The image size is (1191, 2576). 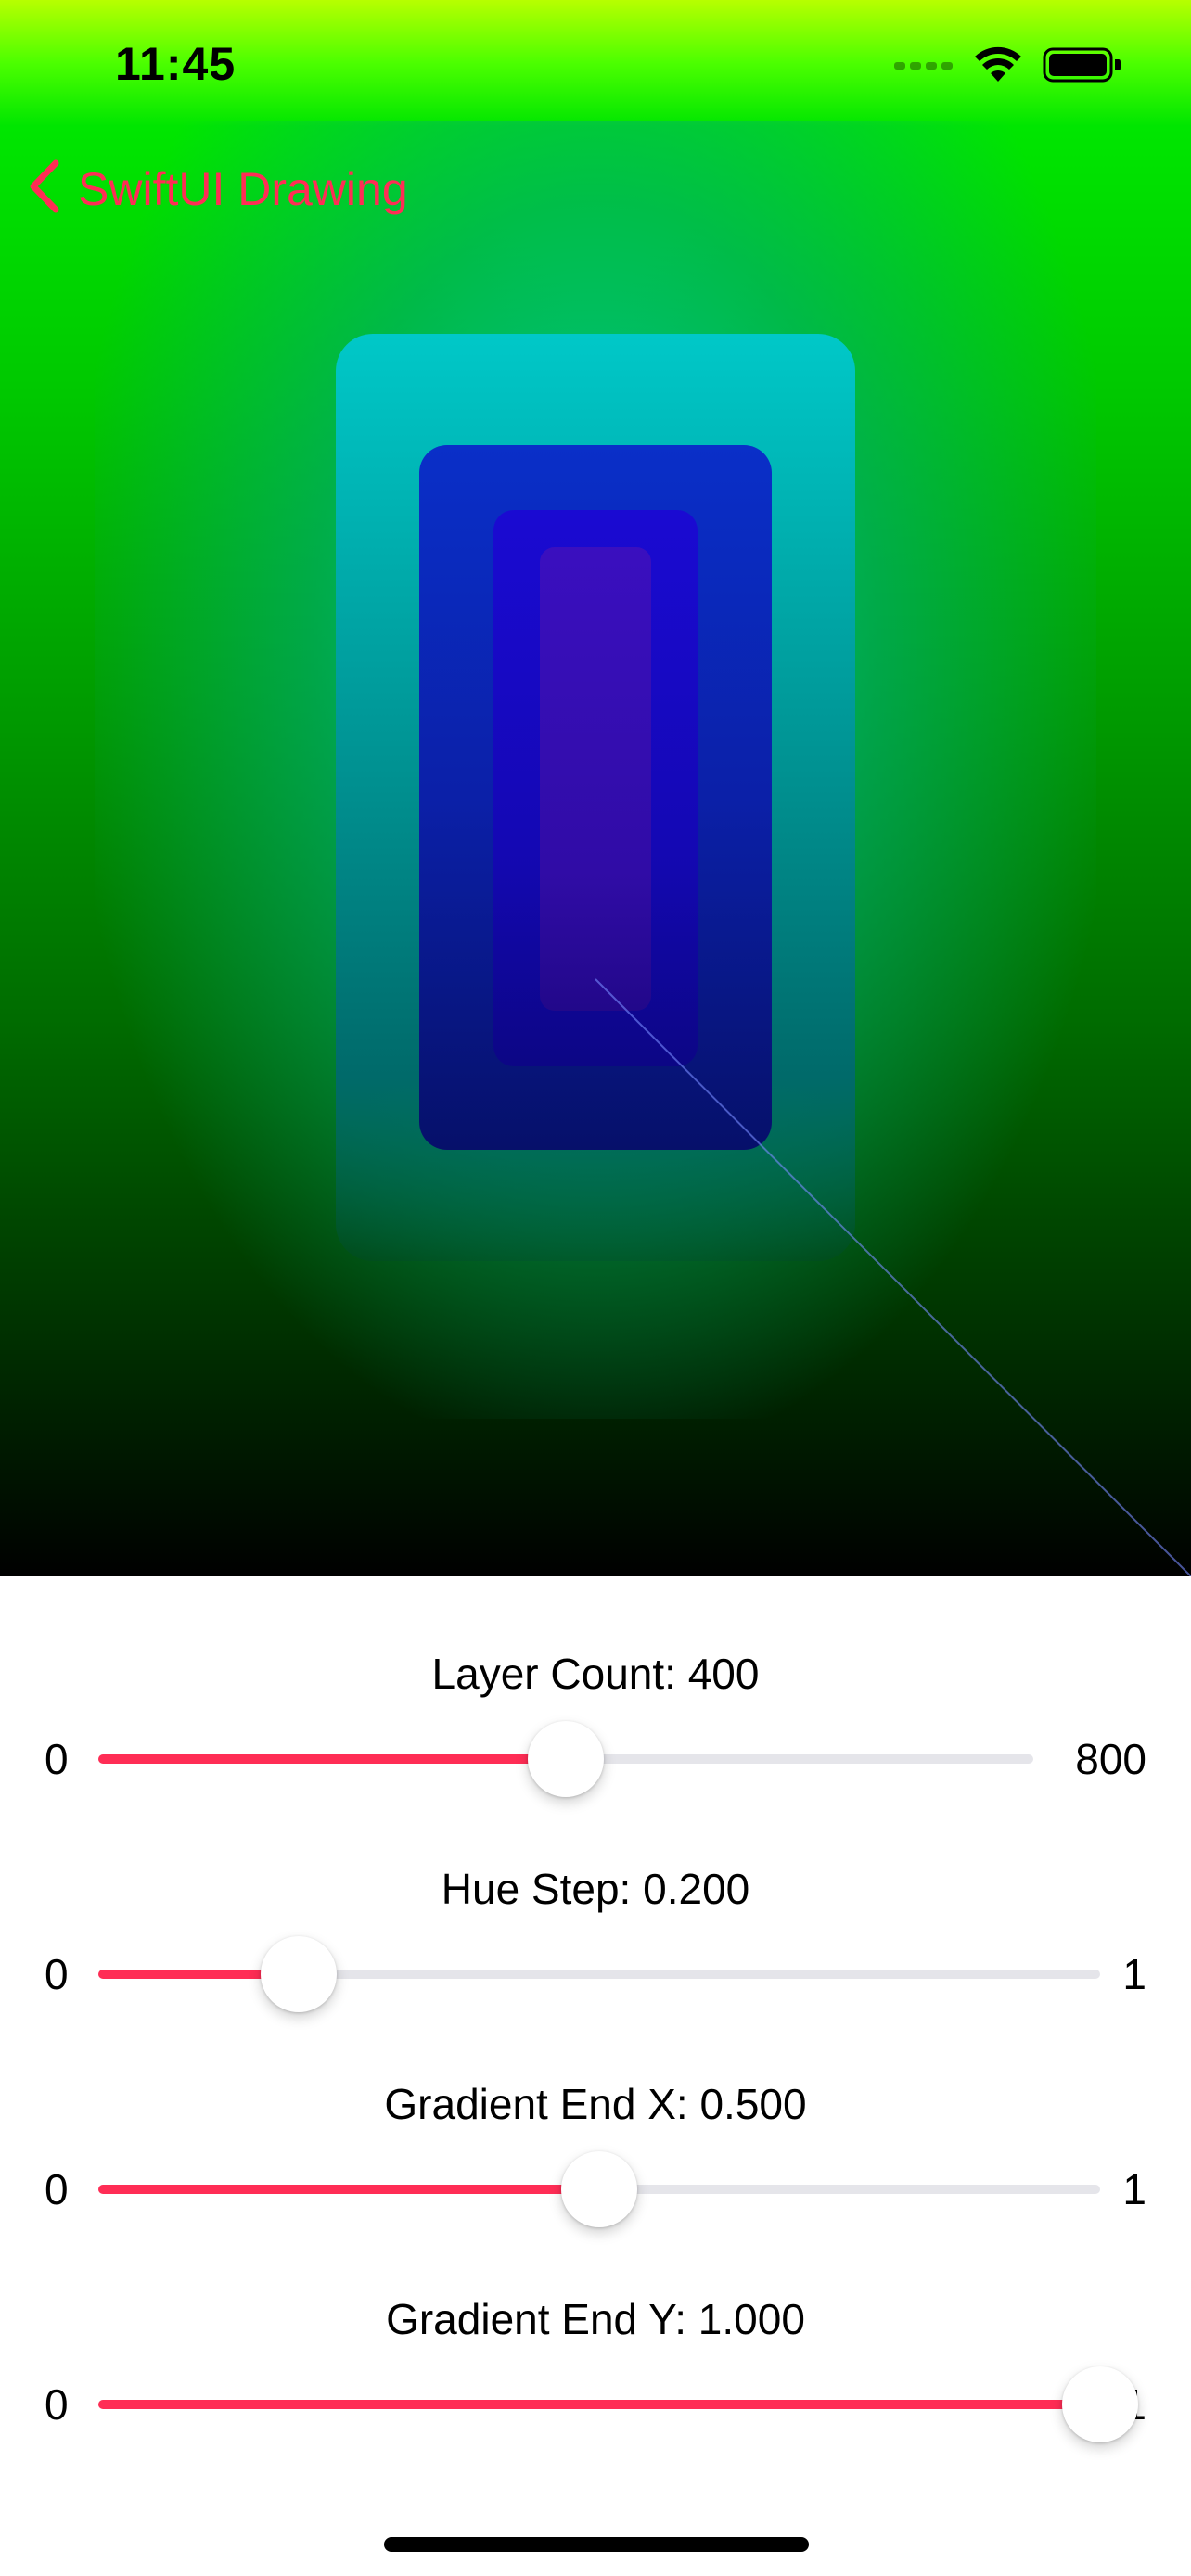 I want to click on status-icons, so click(x=1008, y=67).